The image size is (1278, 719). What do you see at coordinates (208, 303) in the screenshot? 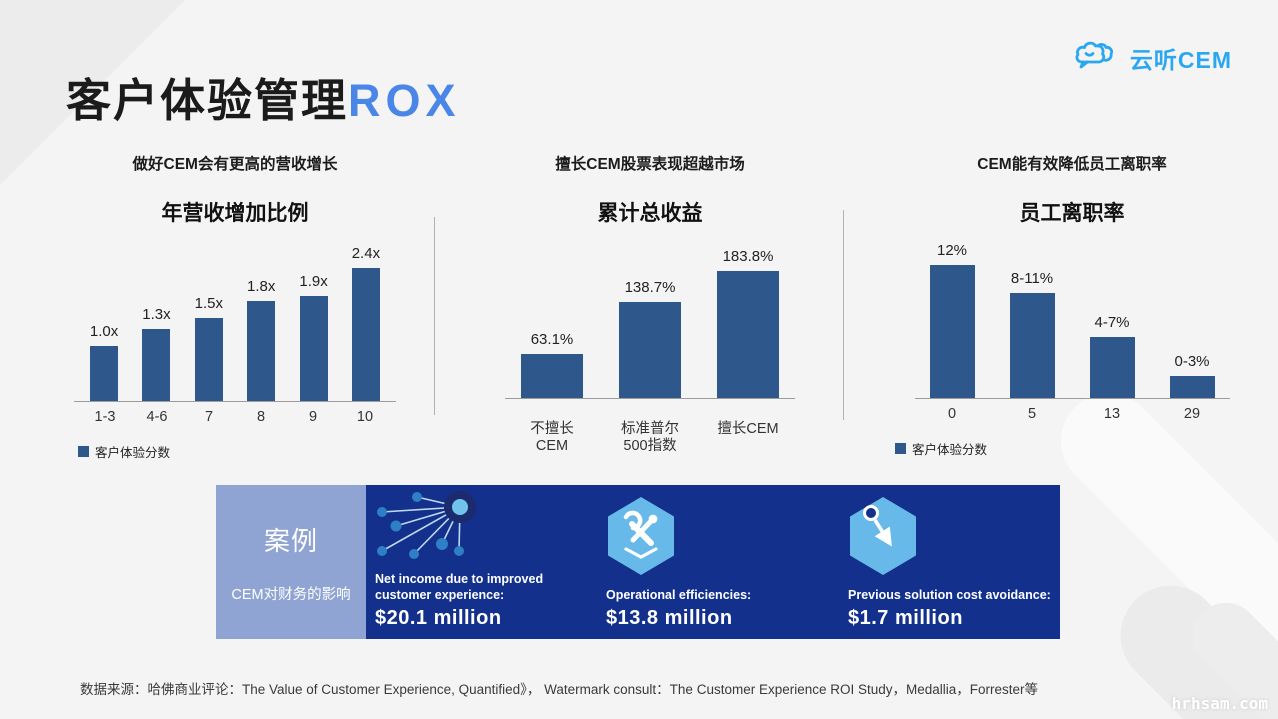
I see `bar-value-label: 1.5x` at bounding box center [208, 303].